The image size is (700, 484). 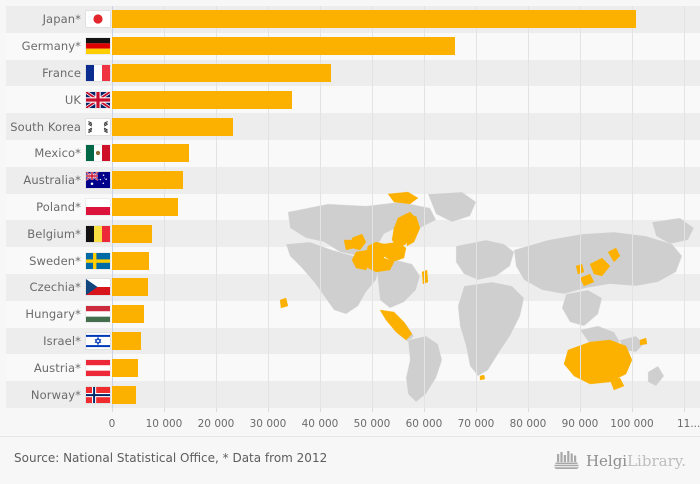 I want to click on chart-row: UK, so click(x=350, y=100).